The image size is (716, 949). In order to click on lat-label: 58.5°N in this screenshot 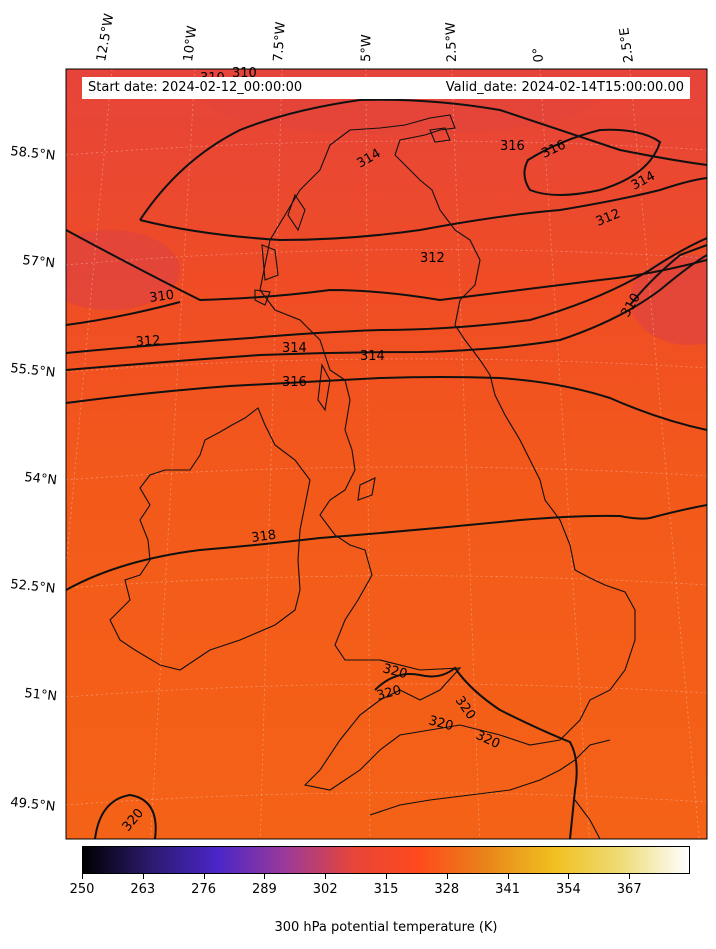, I will do `click(33, 154)`.